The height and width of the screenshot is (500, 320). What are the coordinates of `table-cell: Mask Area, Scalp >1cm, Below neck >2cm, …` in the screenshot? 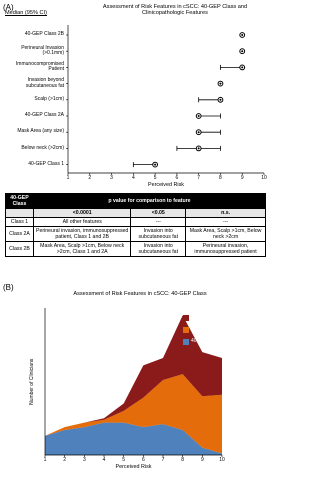 It's located at (82, 249).